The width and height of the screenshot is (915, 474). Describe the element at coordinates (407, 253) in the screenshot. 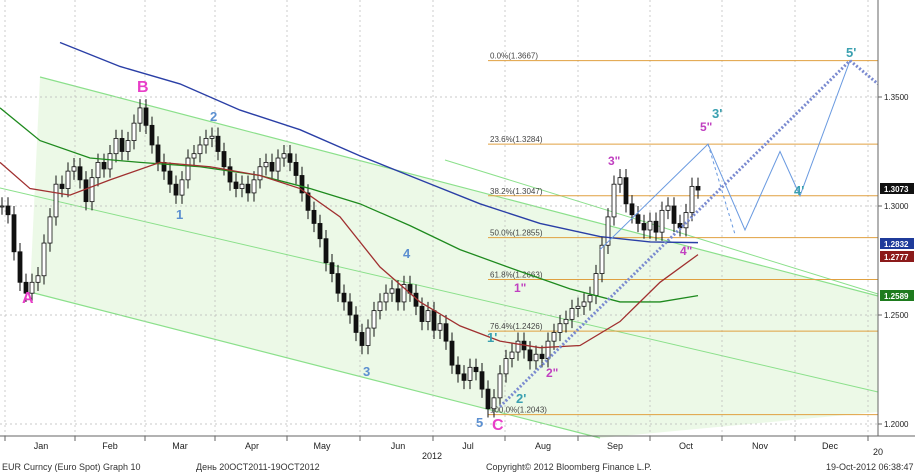

I see `wave-label: 4` at that location.